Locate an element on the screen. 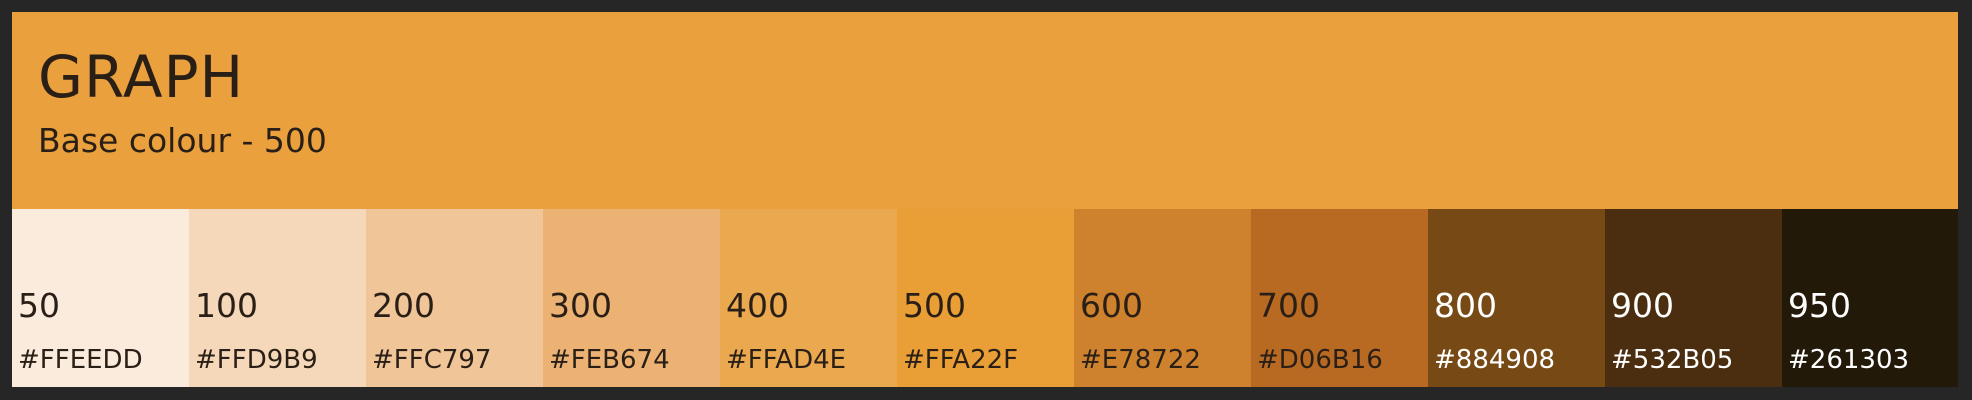 The width and height of the screenshot is (1972, 400). swatch-hex-label: #261303 is located at coordinates (1849, 360).